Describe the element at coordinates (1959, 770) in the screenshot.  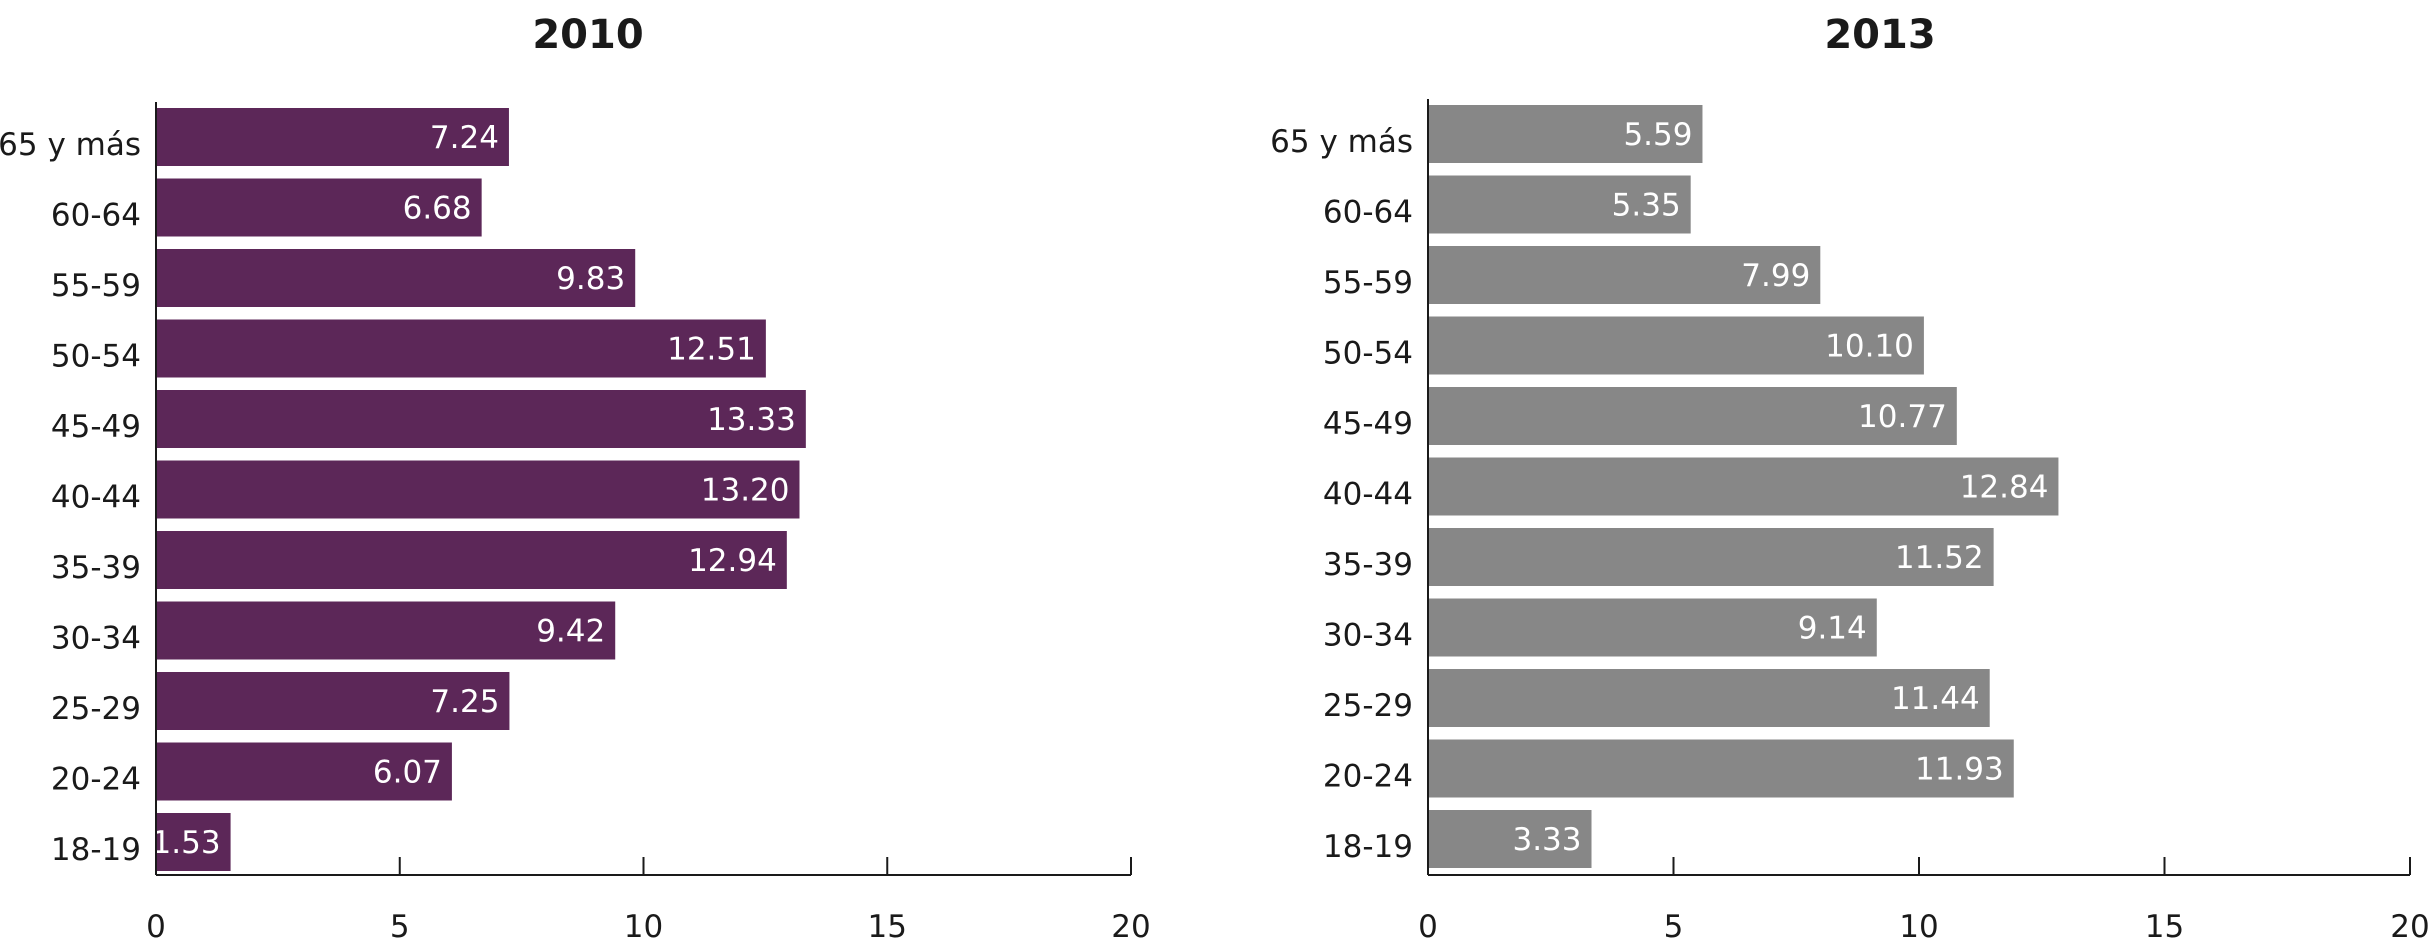
I see `bar-value-label: 11.93` at that location.